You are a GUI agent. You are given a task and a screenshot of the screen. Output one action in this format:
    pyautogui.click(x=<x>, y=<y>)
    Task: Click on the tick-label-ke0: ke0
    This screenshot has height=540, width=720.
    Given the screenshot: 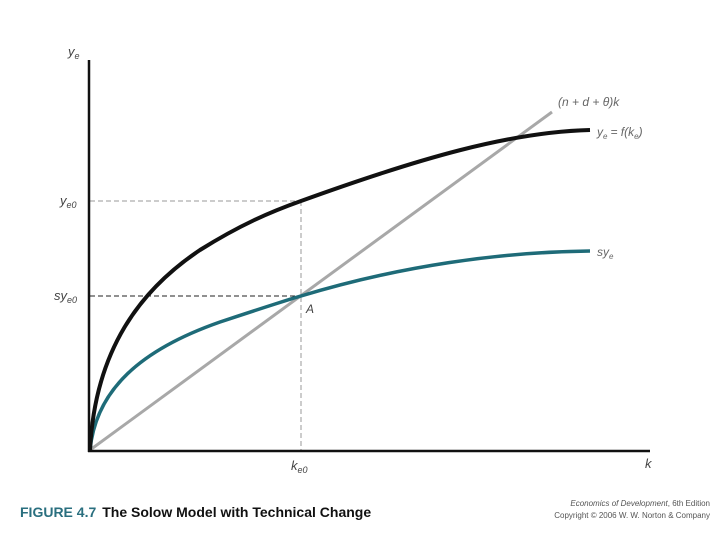 What is the action you would take?
    pyautogui.click(x=299, y=466)
    